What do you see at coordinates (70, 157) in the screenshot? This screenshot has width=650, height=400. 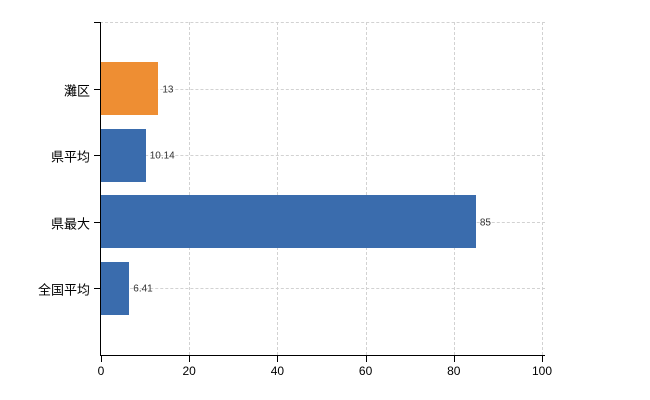 I see `category-label: 県平均` at bounding box center [70, 157].